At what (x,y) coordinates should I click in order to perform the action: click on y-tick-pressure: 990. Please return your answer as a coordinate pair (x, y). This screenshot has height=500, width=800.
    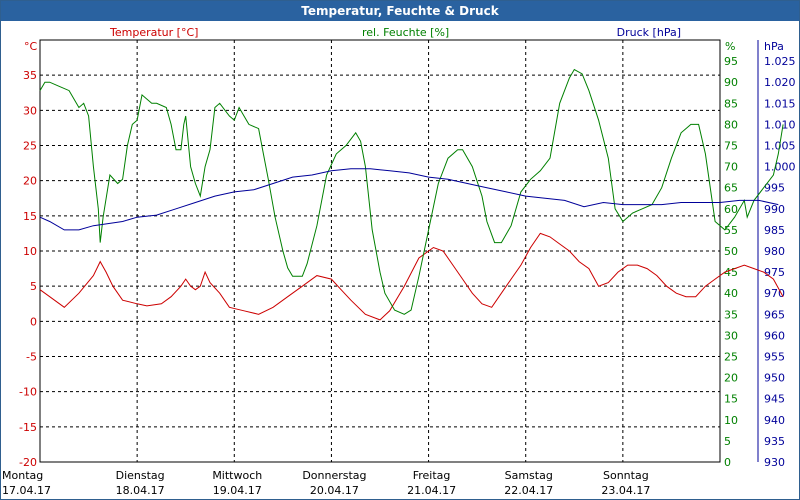
    Looking at the image, I should click on (774, 209).